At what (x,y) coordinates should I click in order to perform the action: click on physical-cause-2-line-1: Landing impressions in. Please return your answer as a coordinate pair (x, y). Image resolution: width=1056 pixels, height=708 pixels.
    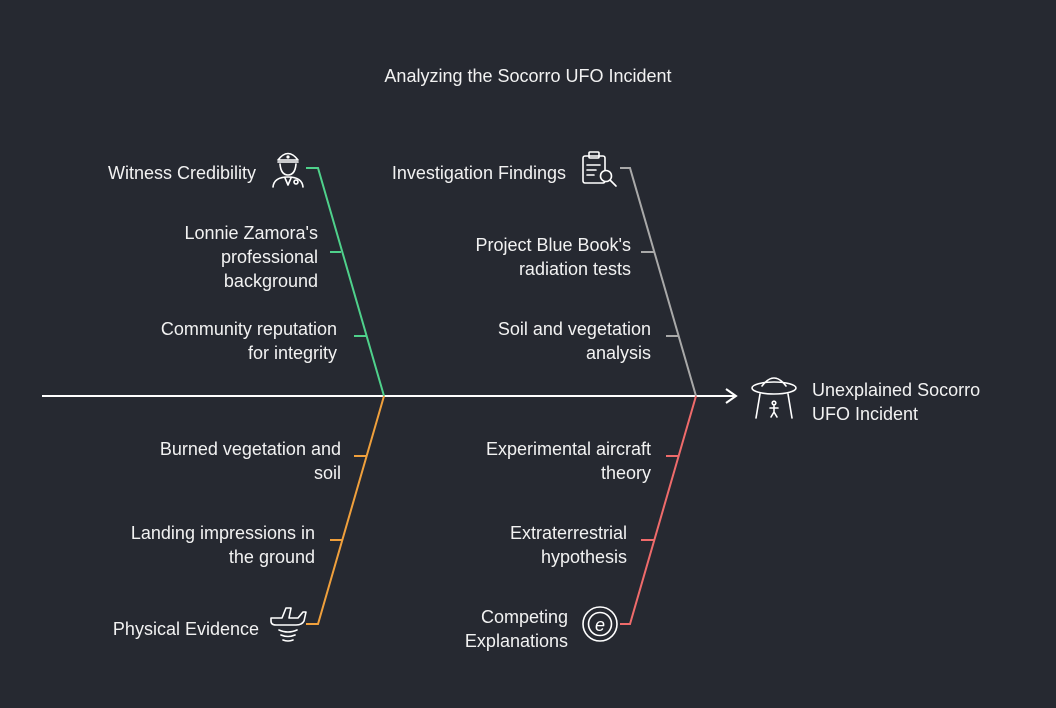
    Looking at the image, I should click on (222, 533).